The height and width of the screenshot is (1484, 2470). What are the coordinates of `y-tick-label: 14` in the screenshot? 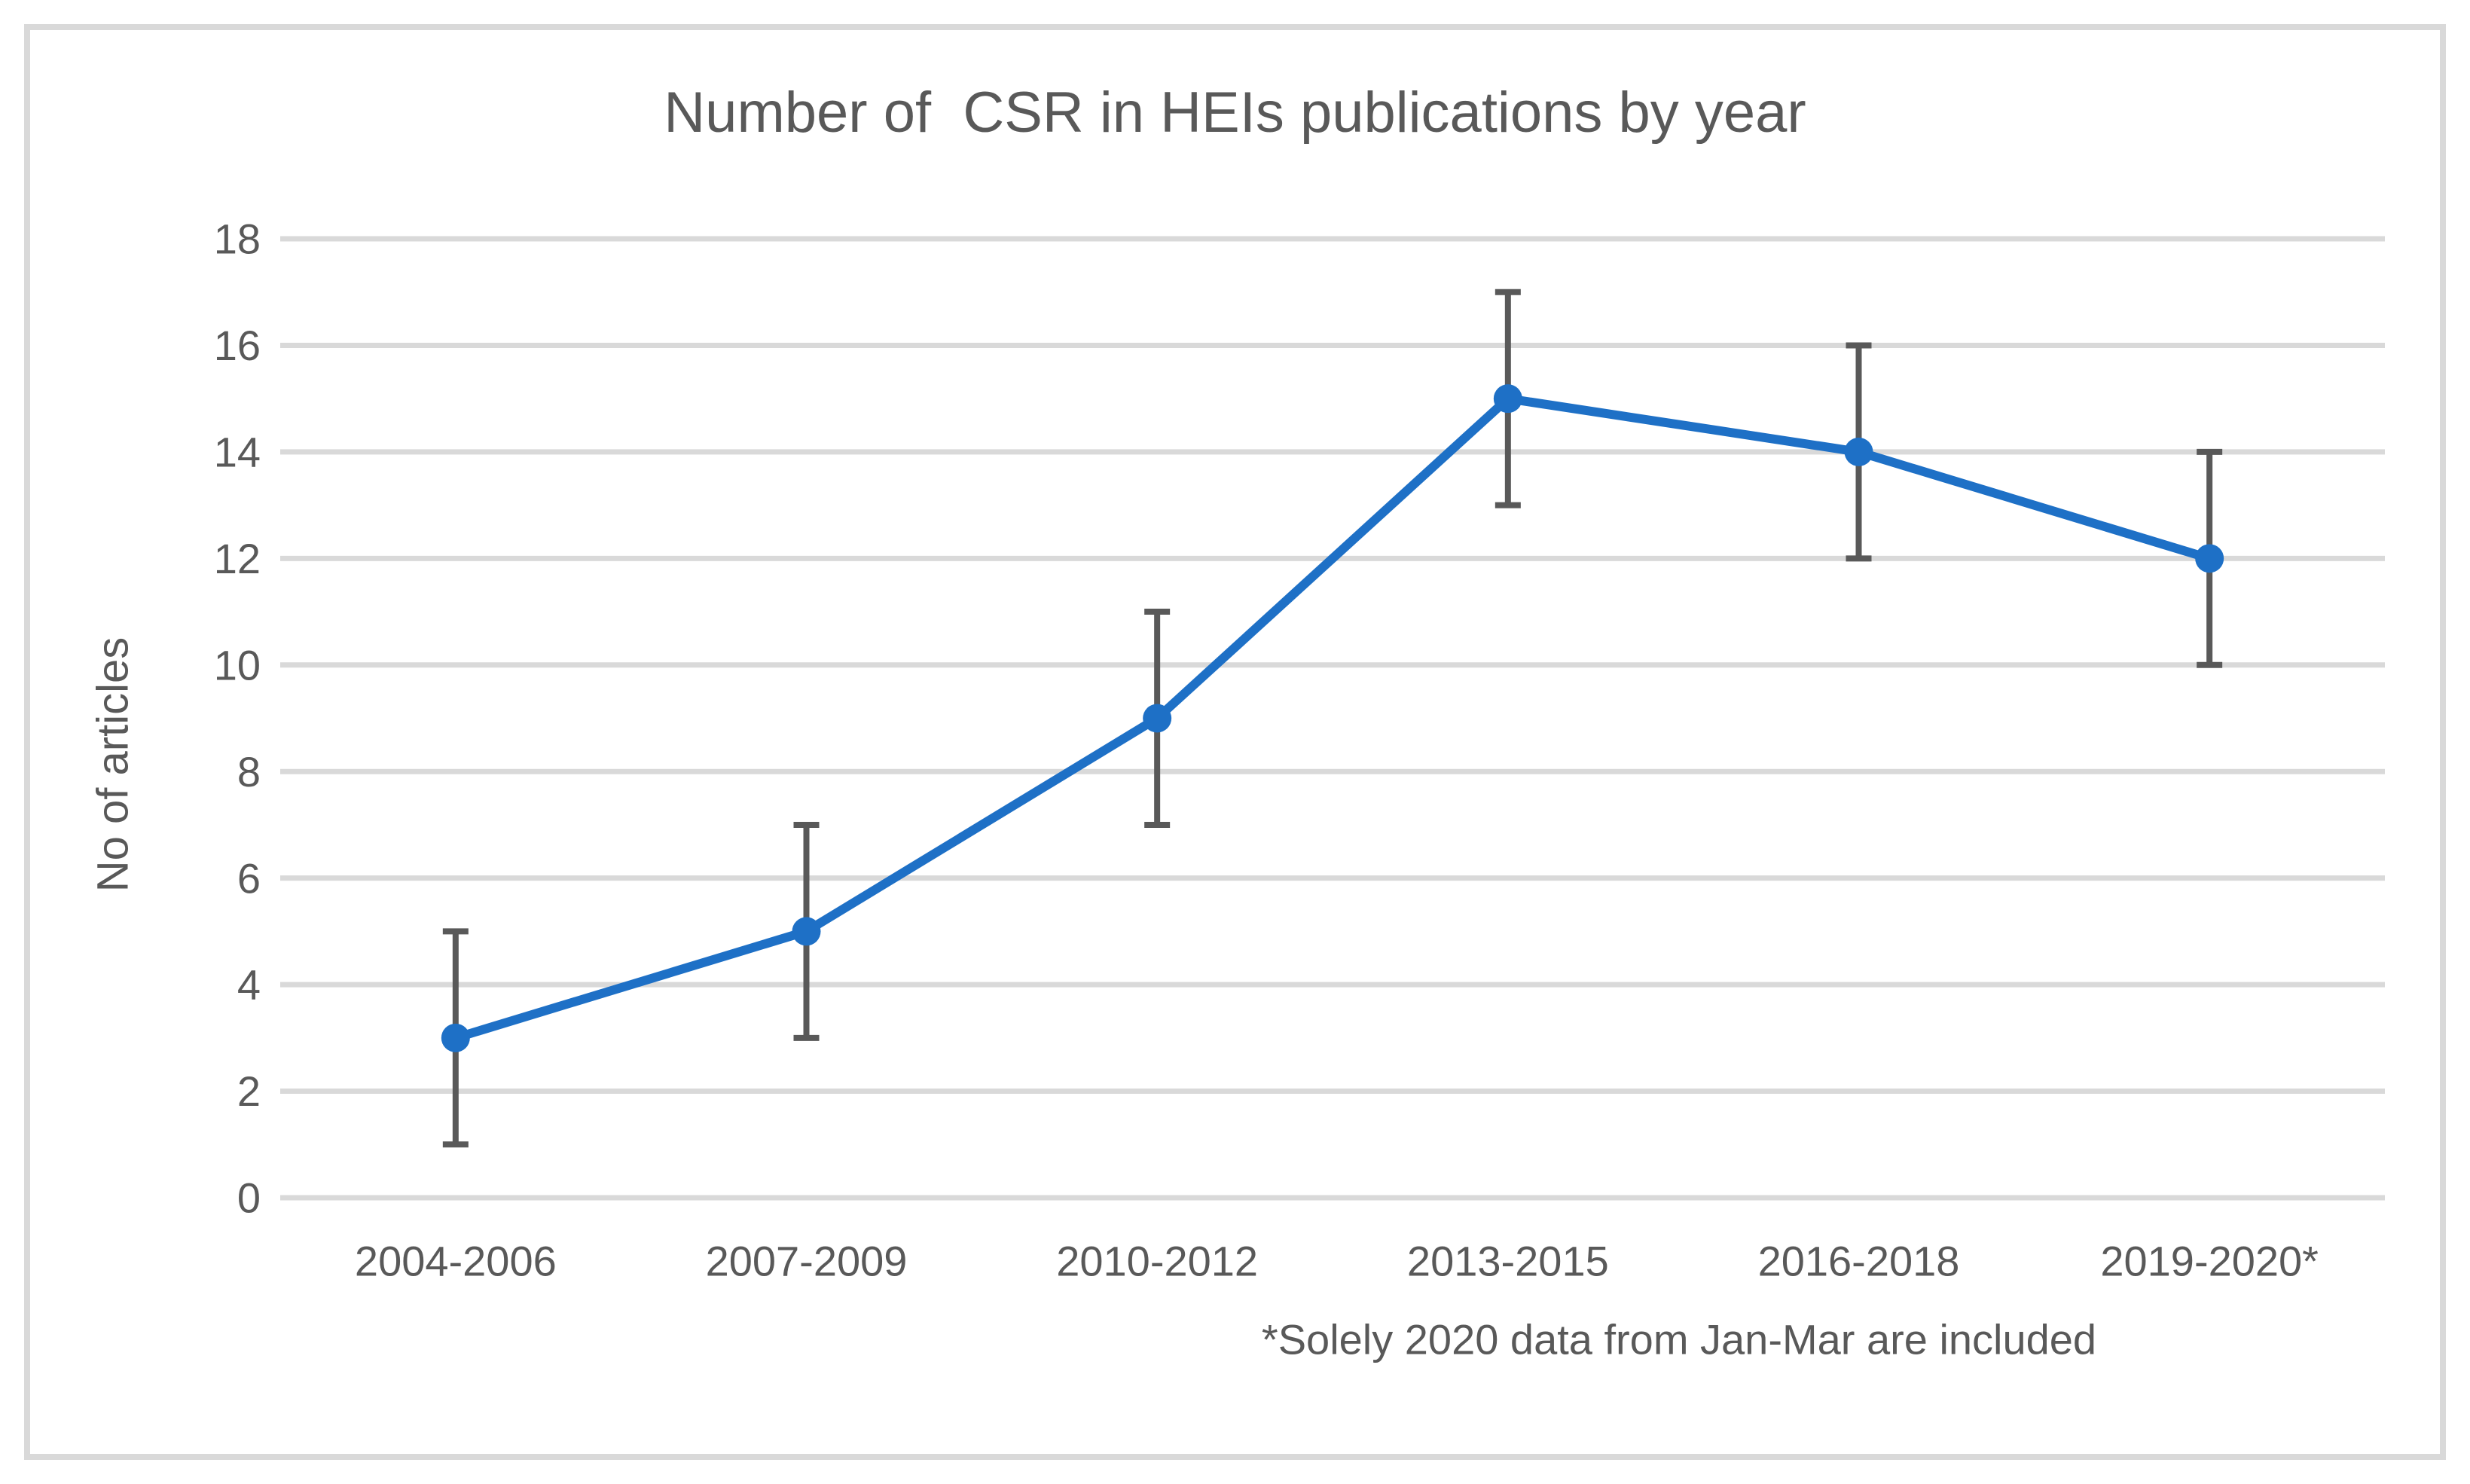 It's located at (237, 451).